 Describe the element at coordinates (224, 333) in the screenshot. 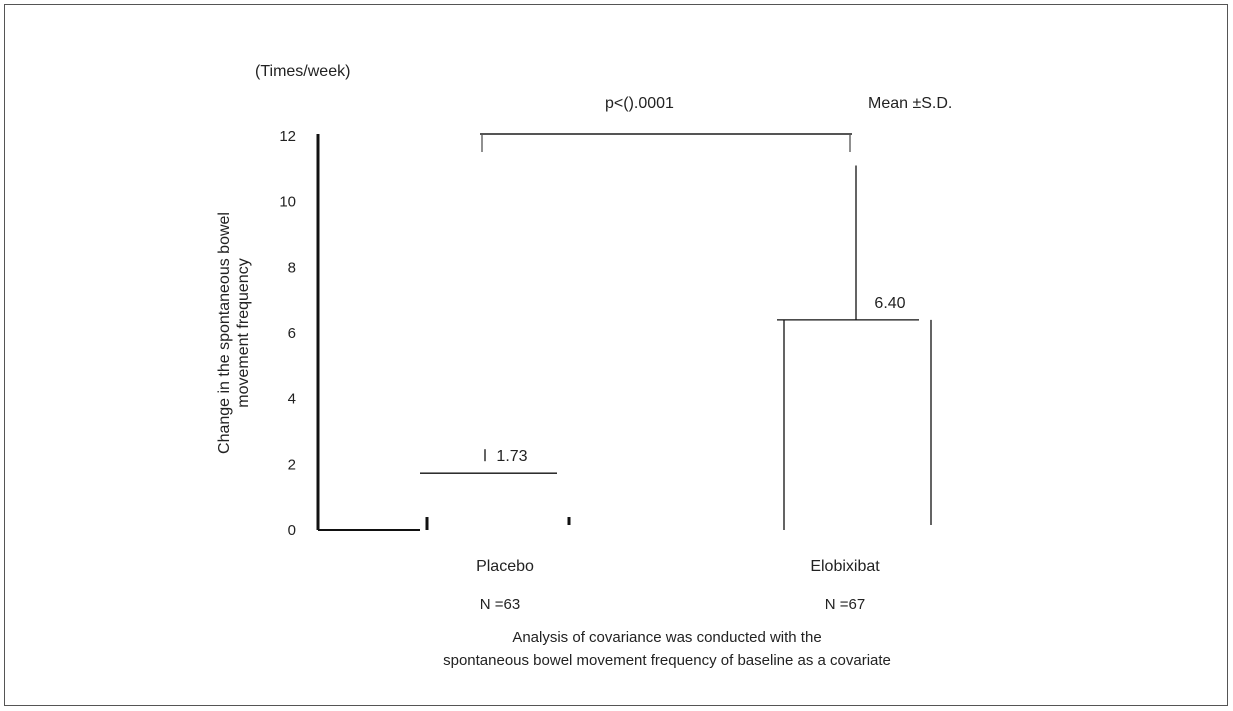

I see `y-axis-title-line1: Change in the spontaneous bowel` at that location.